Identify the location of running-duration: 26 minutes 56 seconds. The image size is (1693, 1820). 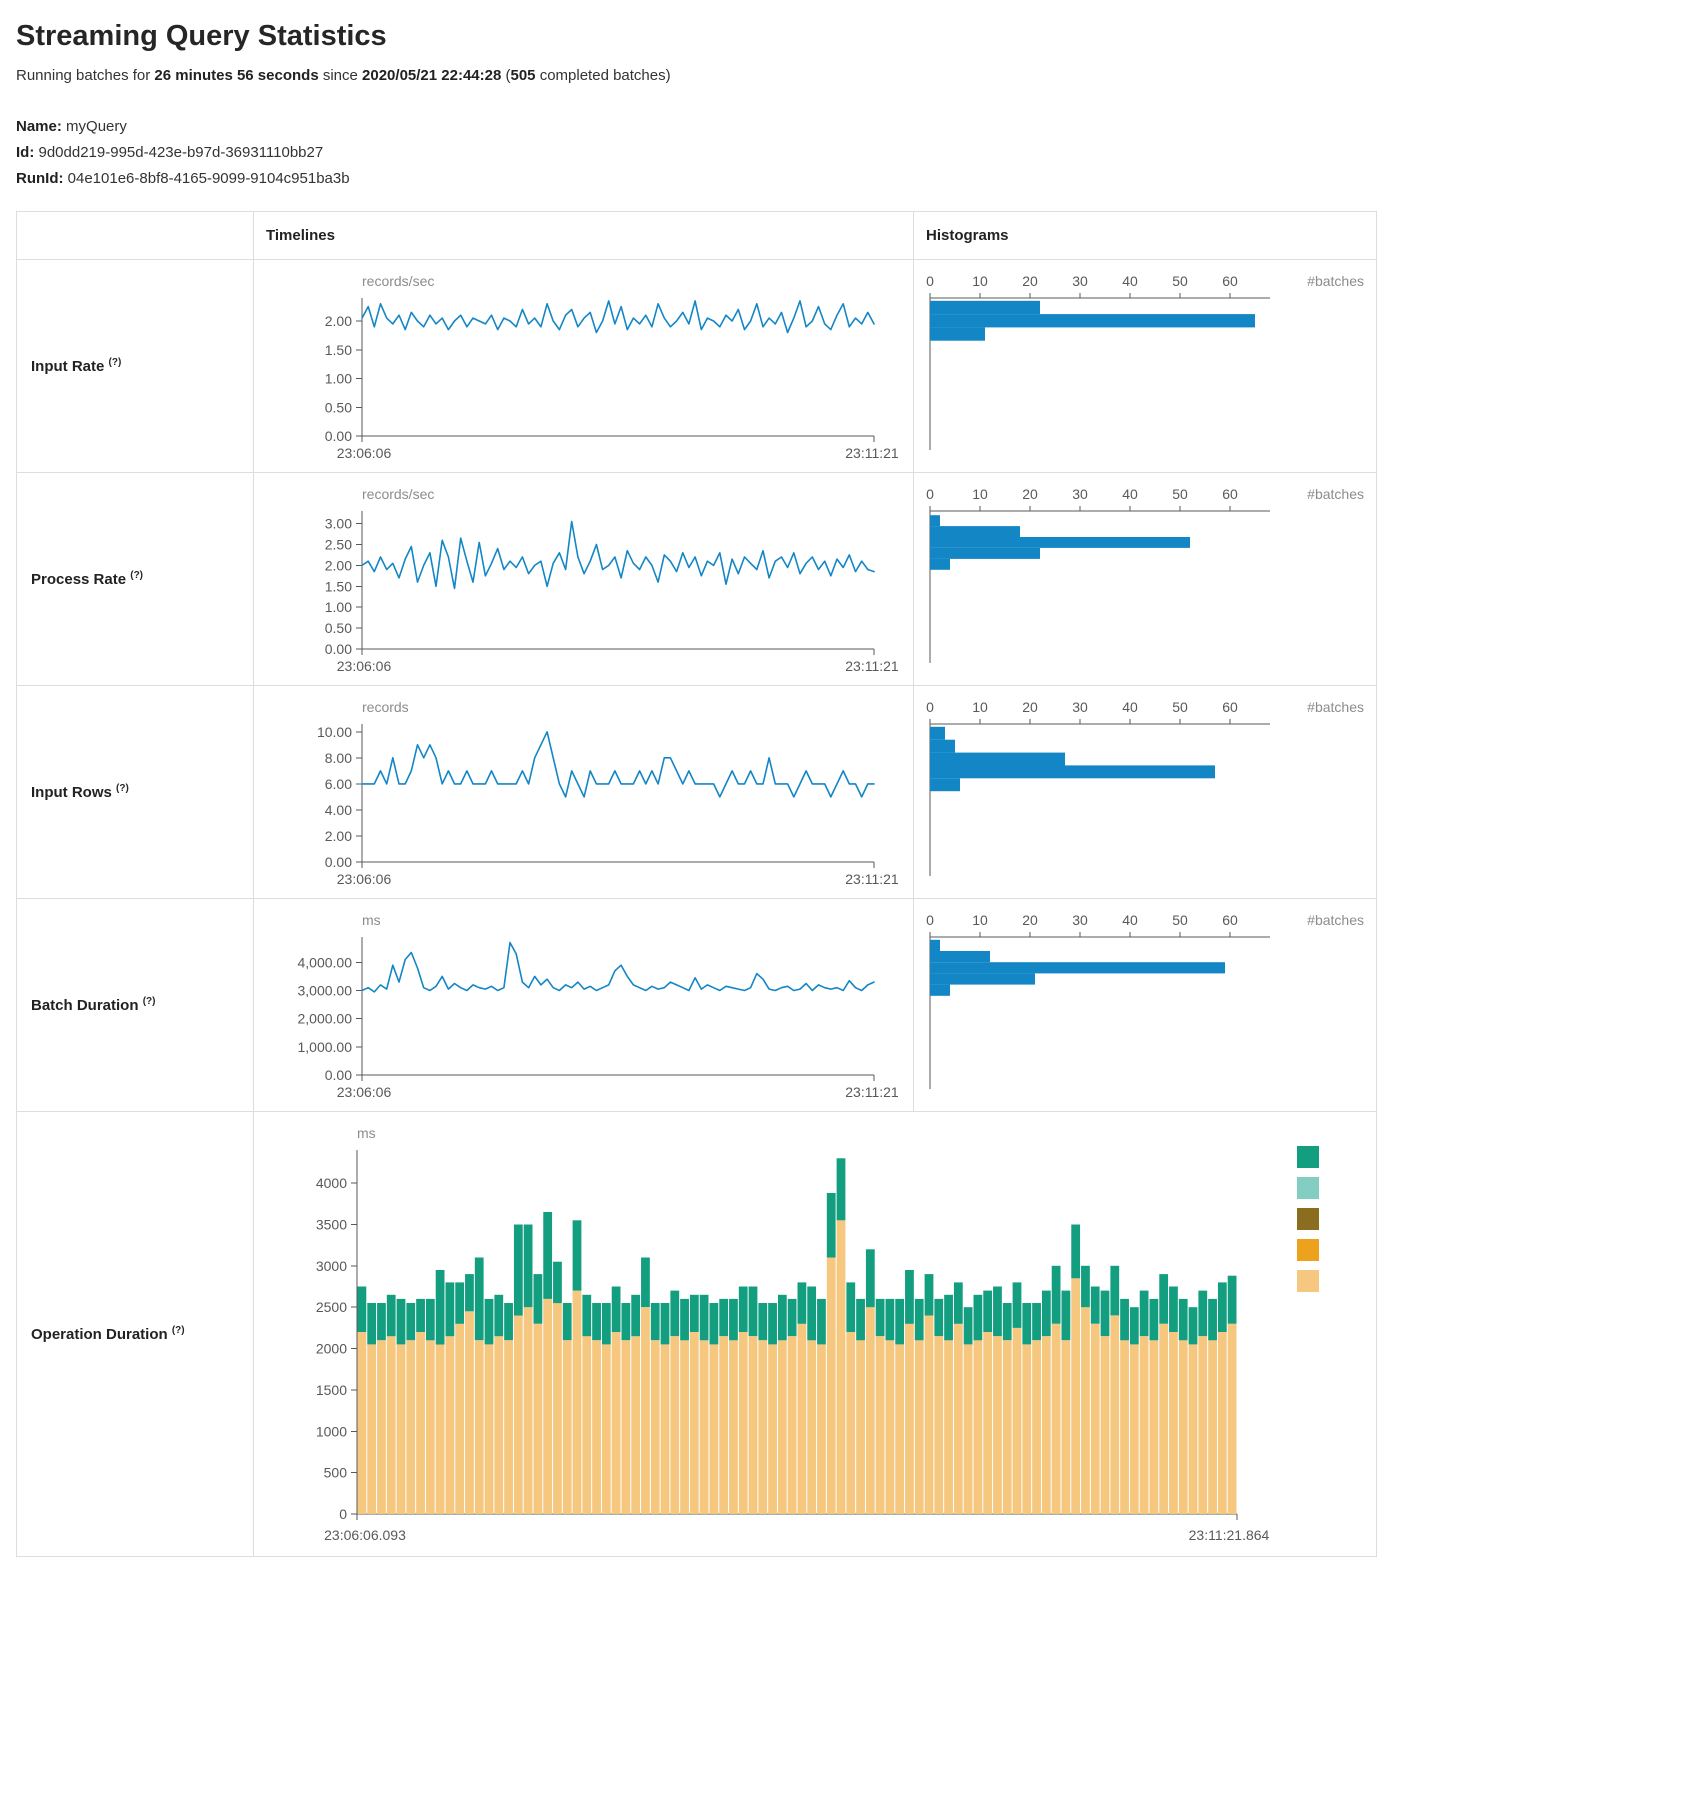
(236, 75).